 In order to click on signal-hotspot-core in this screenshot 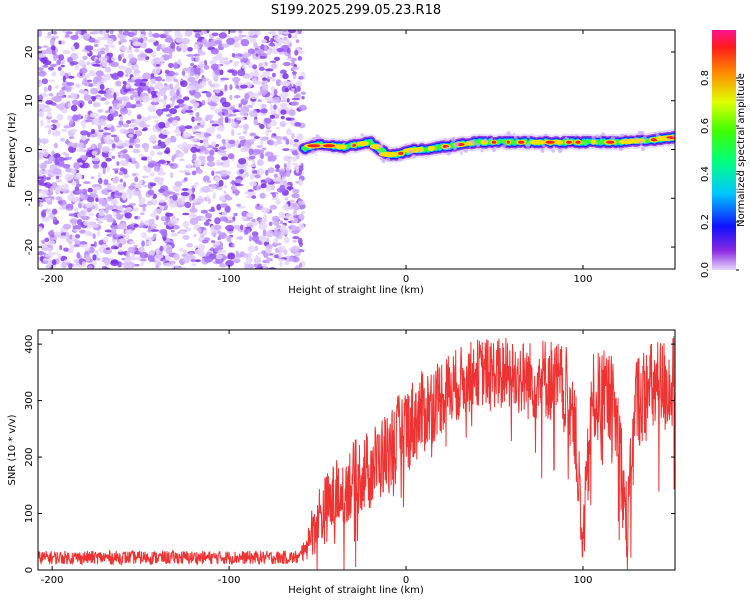, I will do `click(401, 153)`.